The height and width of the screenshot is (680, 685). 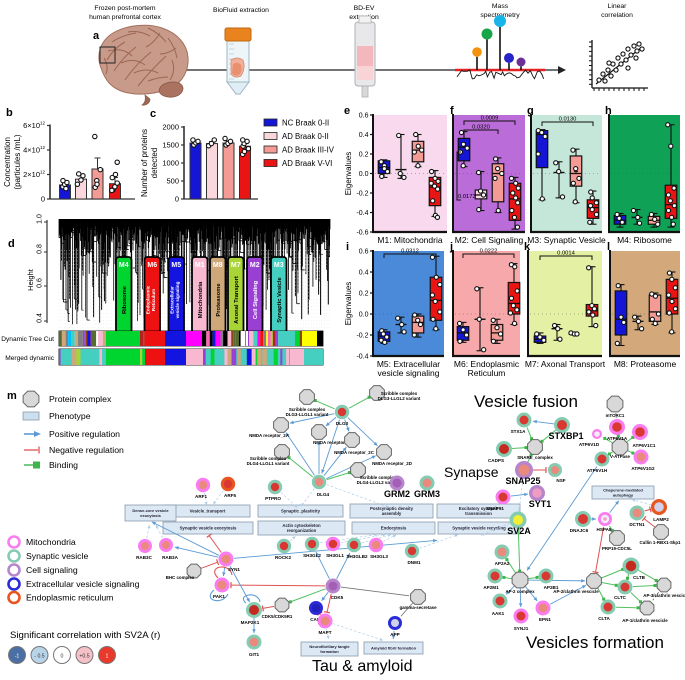 What do you see at coordinates (180, 577) in the screenshot?
I see `svg-text: BHC complex` at bounding box center [180, 577].